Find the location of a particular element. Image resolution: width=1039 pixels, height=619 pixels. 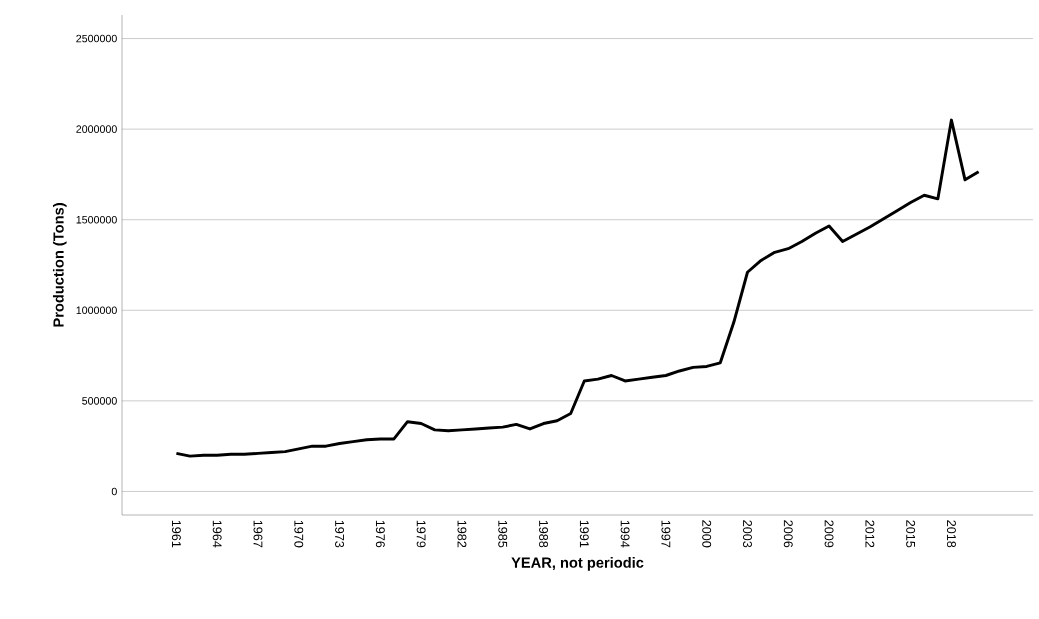

x-tick-label: 1985 is located at coordinates (503, 534).